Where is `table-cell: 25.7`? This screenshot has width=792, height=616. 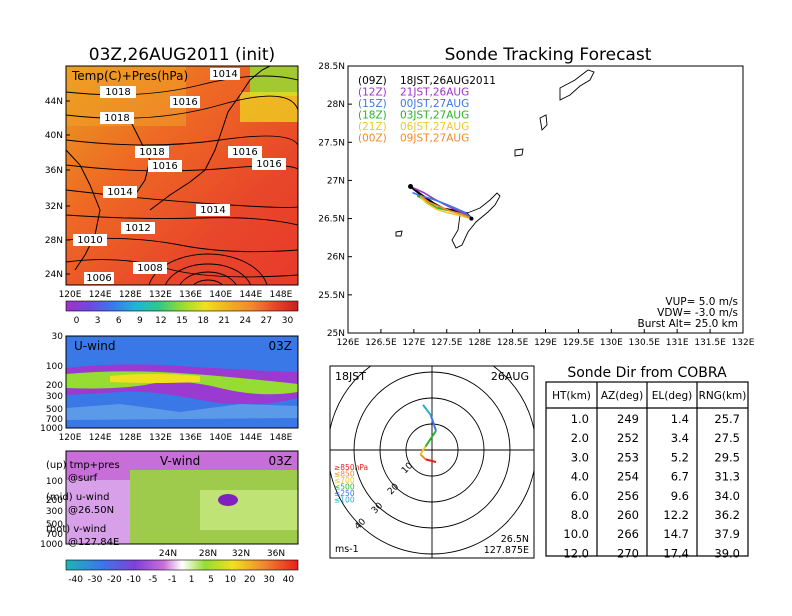 table-cell: 25.7 is located at coordinates (727, 419).